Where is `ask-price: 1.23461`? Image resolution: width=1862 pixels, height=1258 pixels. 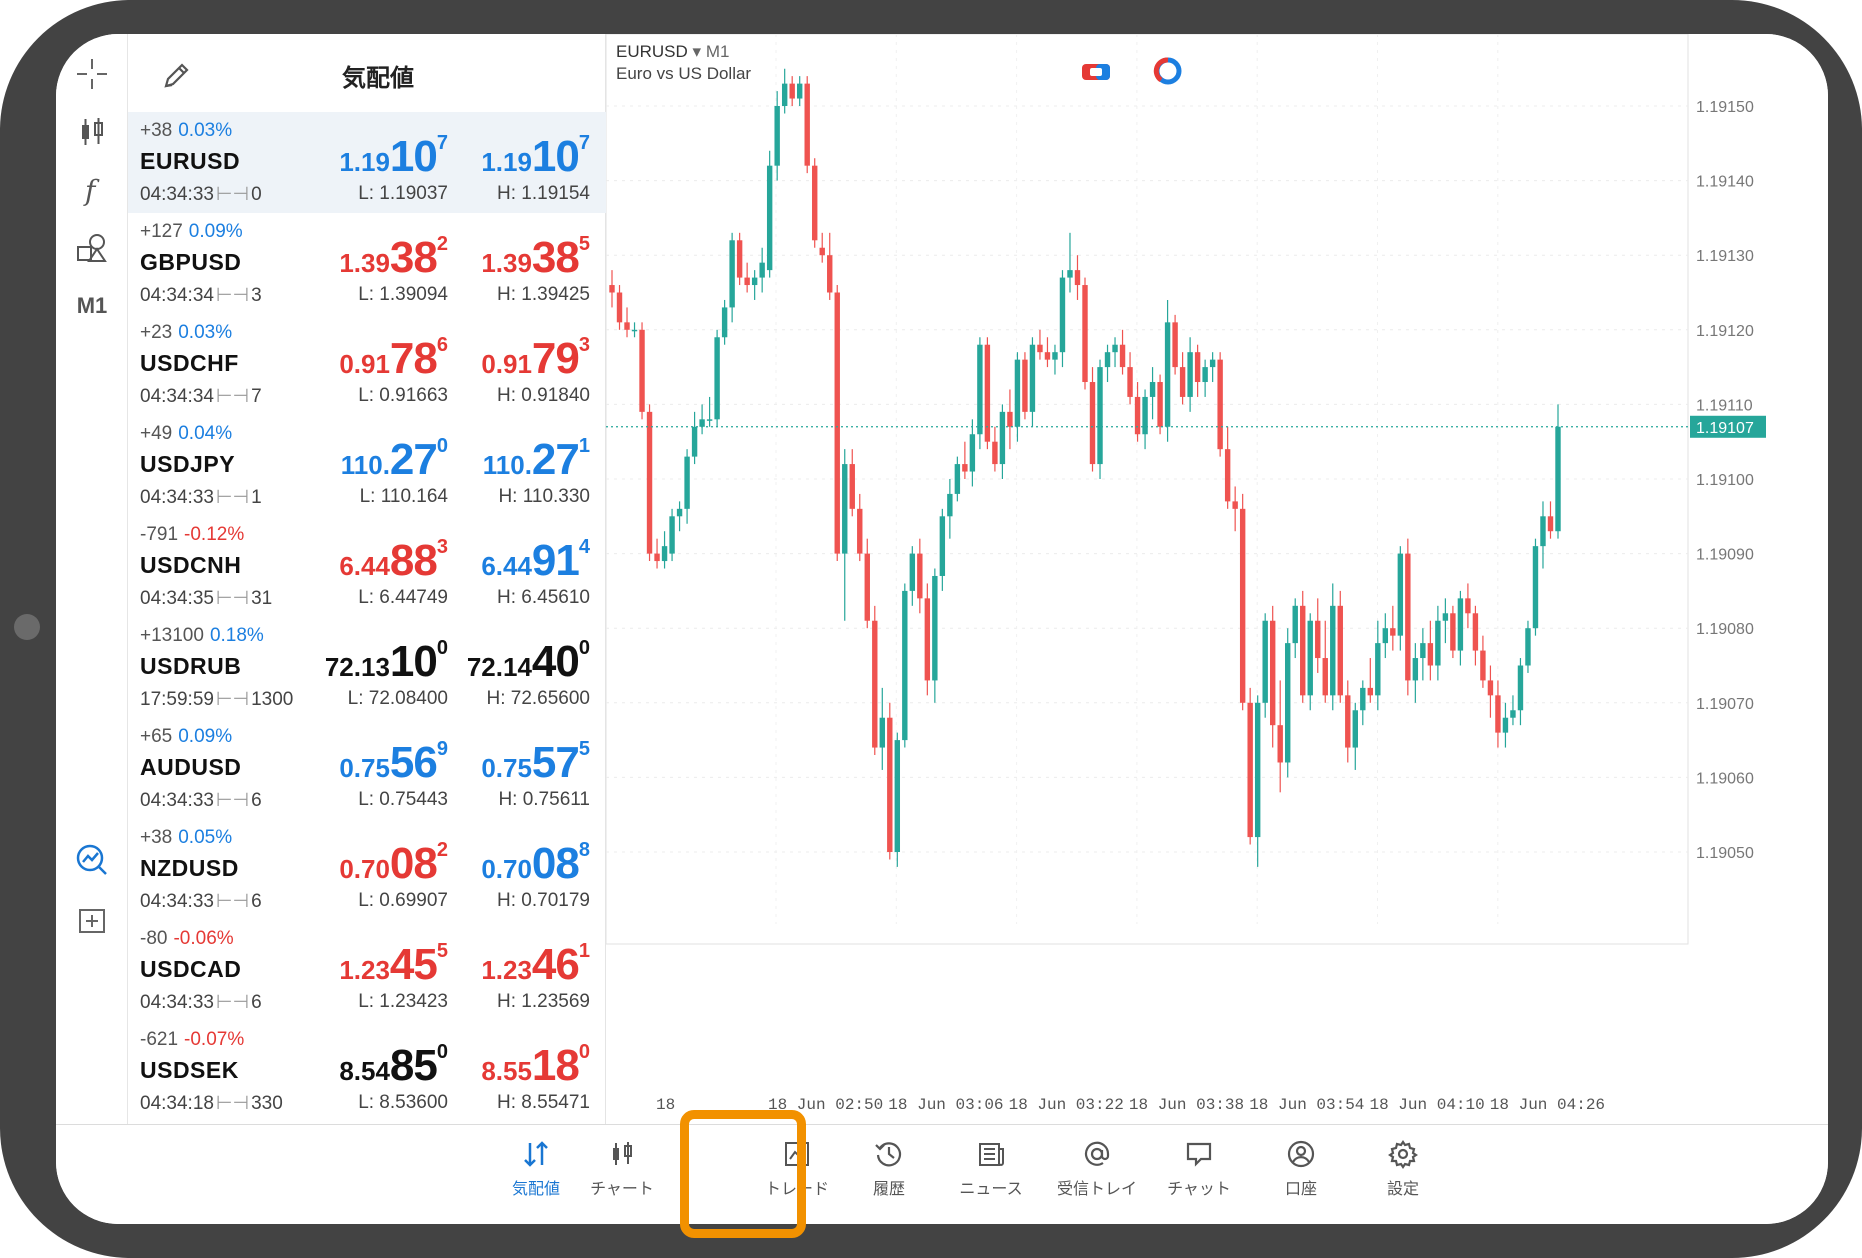
ask-price: 1.23461 is located at coordinates (515, 965).